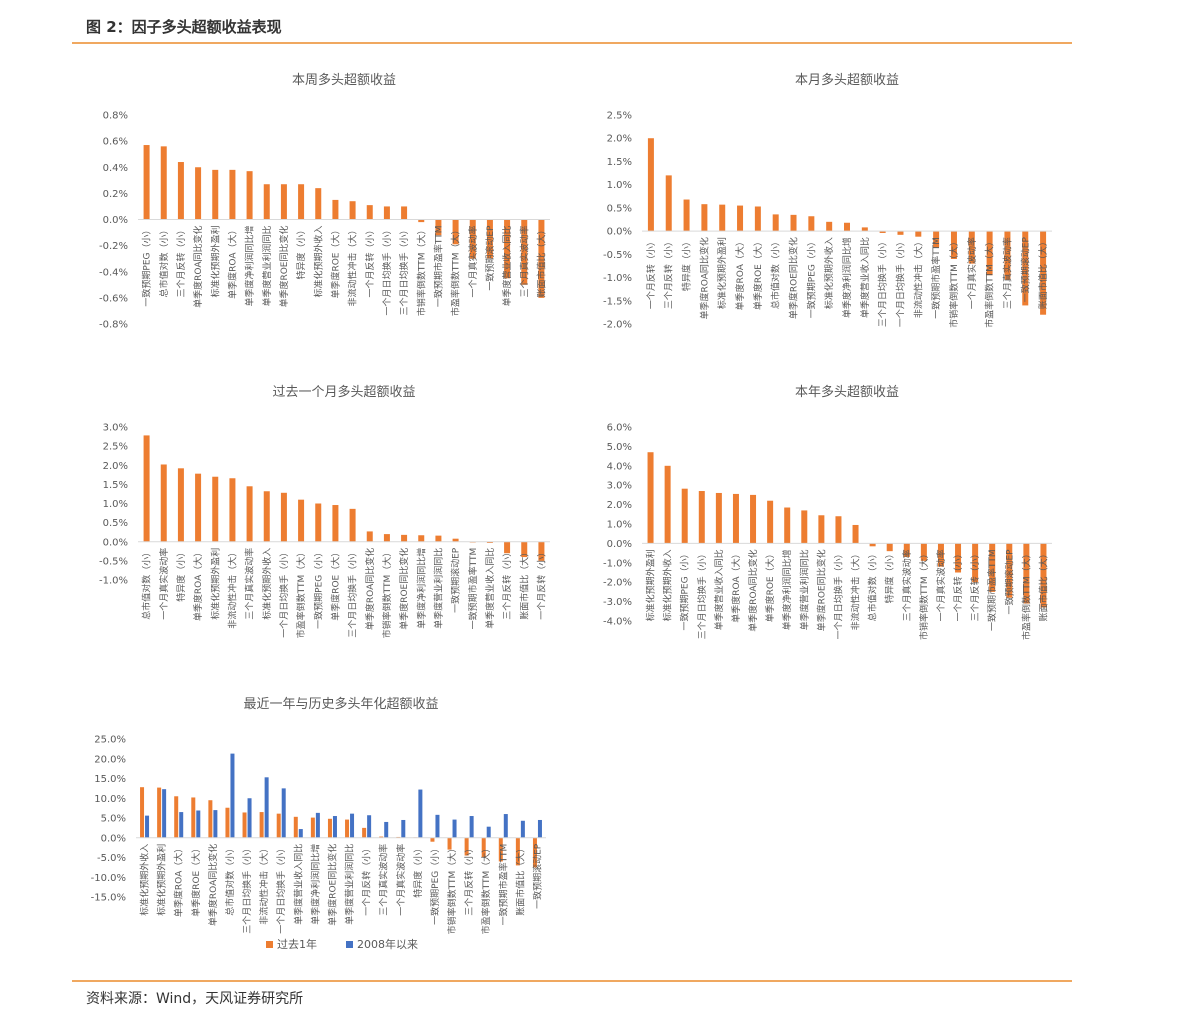 The image size is (1191, 1025). I want to click on x-tick-label: 三个月日均换手（小）, so click(883, 282).